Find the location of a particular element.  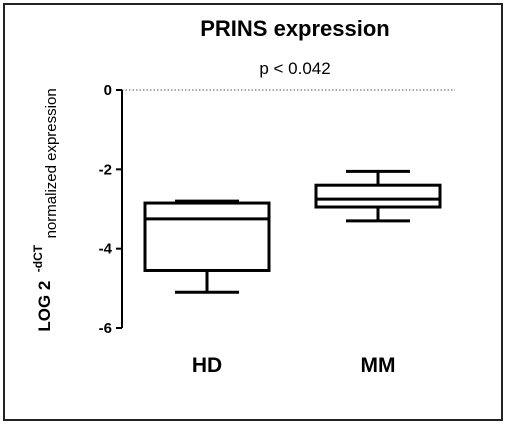

y-tick-label: -4 is located at coordinates (106, 249).